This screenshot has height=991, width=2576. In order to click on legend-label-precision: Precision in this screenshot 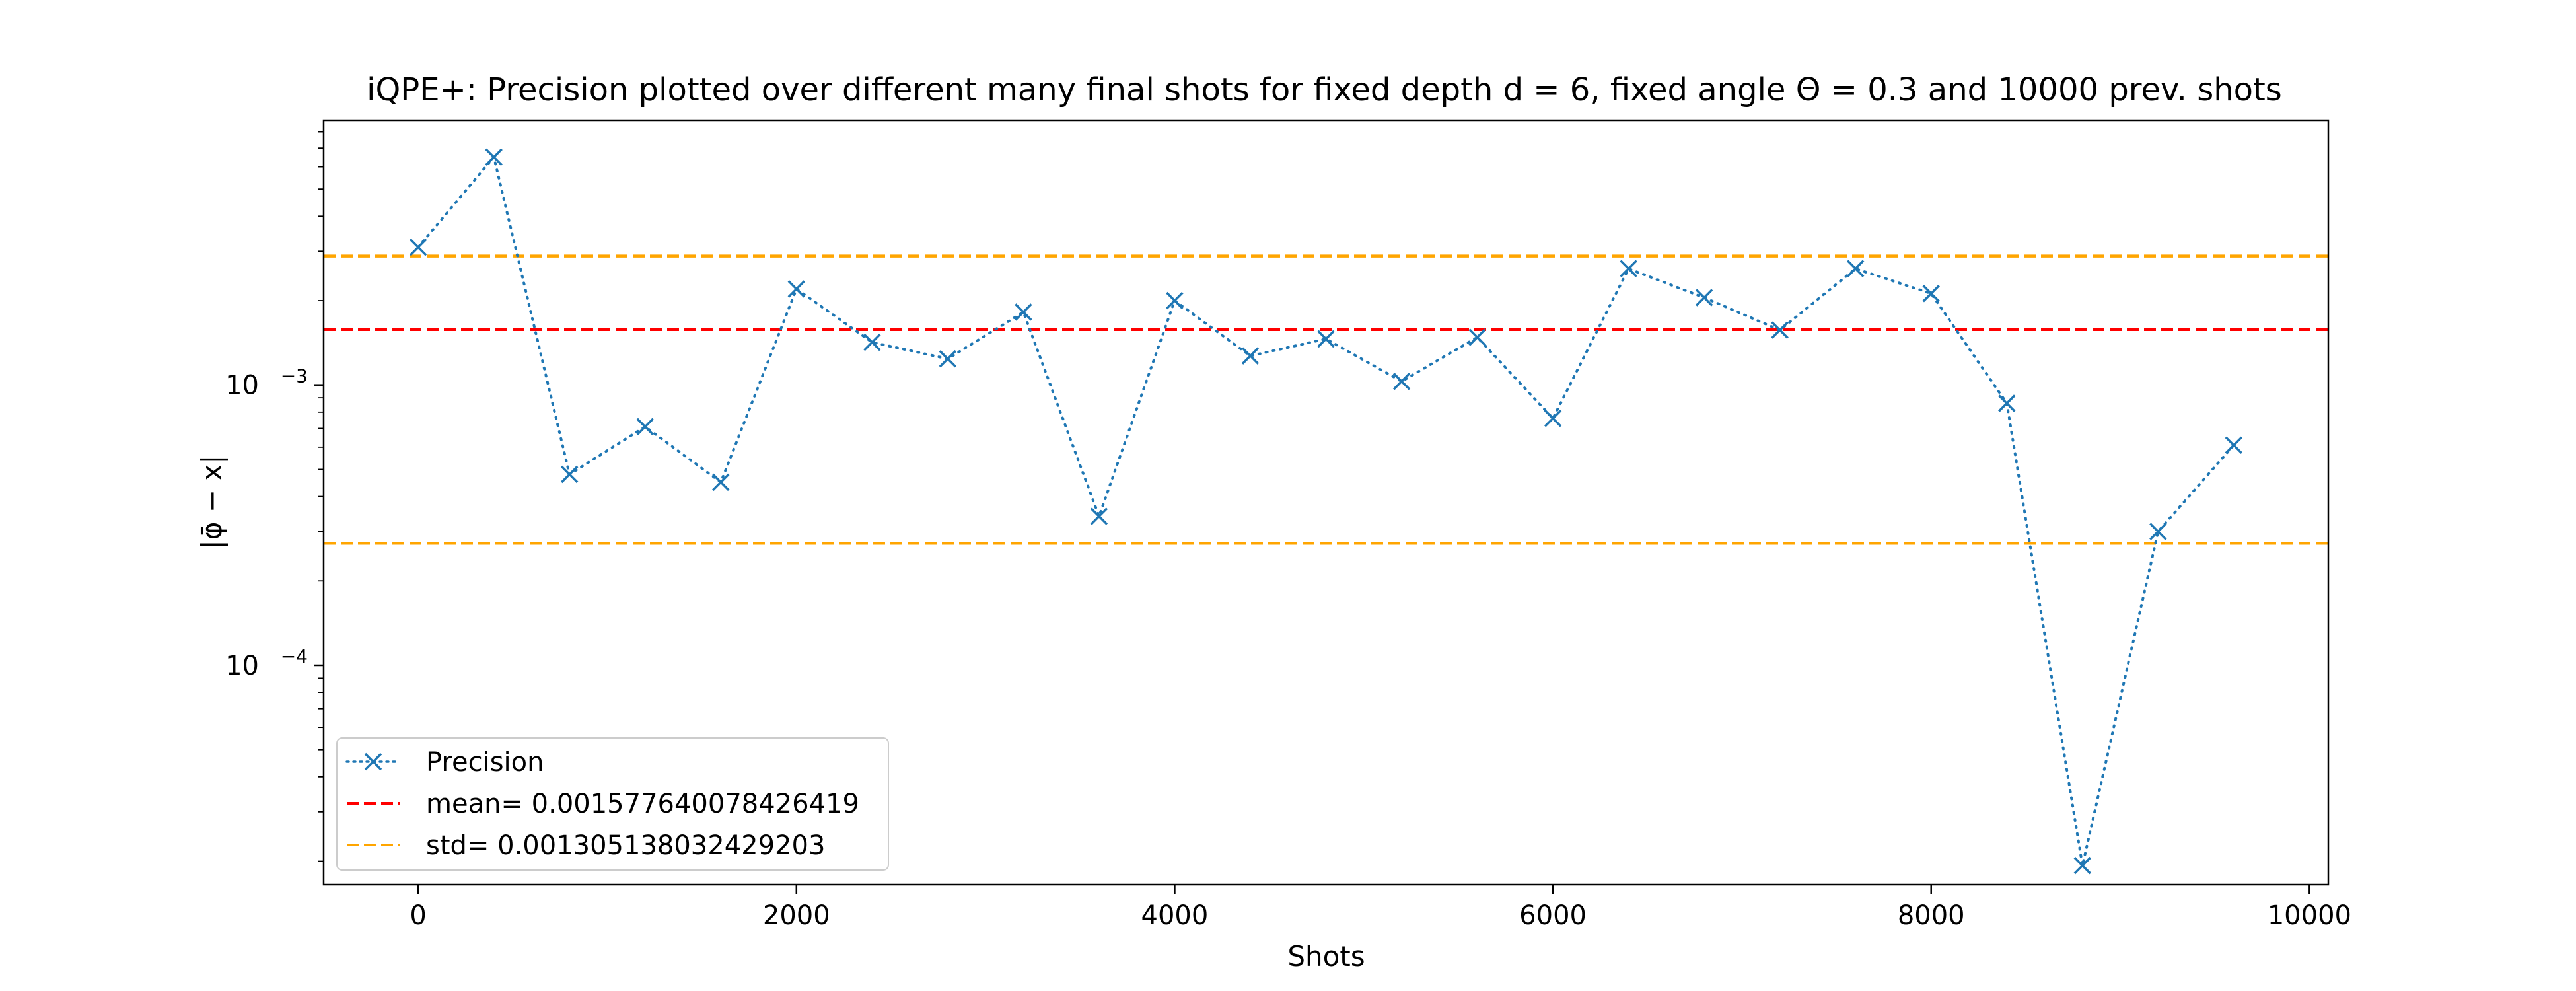, I will do `click(485, 762)`.